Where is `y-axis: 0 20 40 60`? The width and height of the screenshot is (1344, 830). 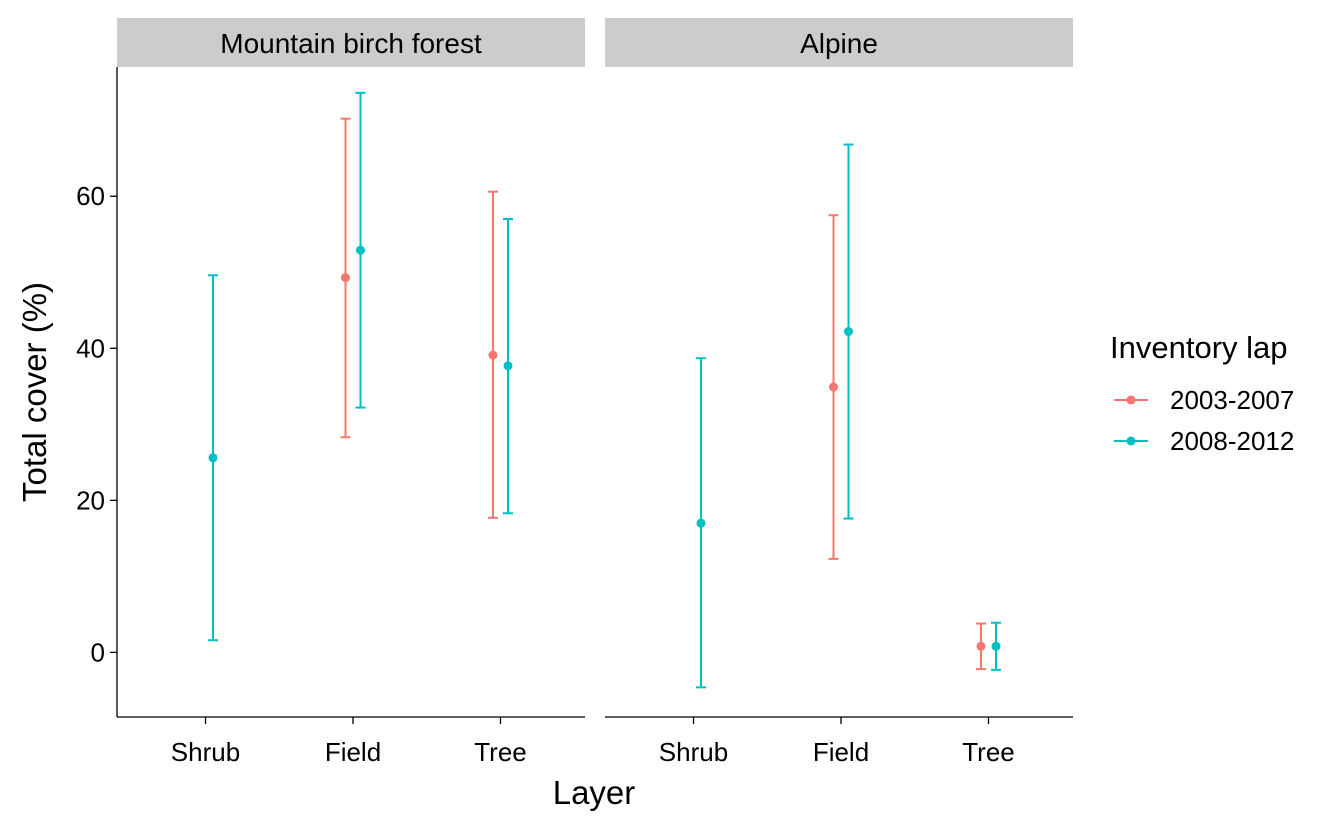
y-axis: 0 20 40 60 is located at coordinates (97, 392).